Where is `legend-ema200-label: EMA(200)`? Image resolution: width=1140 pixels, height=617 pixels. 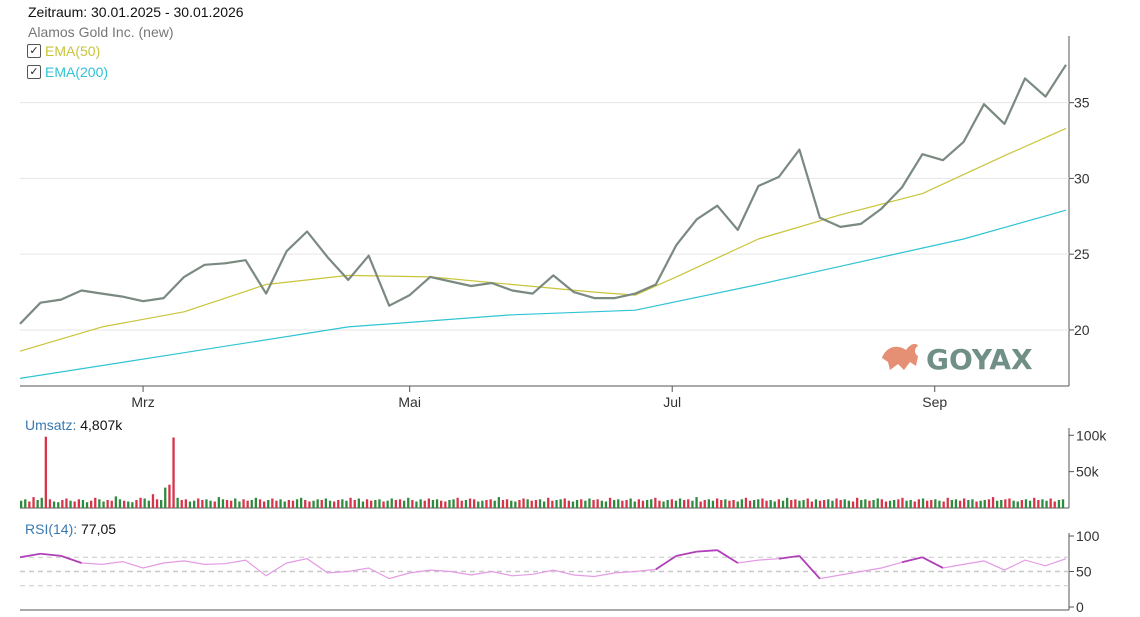
legend-ema200-label: EMA(200) is located at coordinates (77, 72).